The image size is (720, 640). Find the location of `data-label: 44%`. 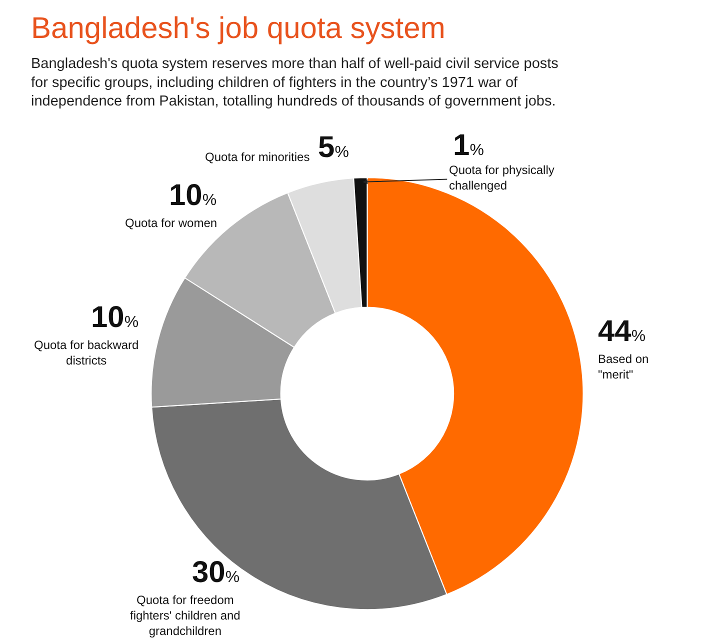

data-label: 44% is located at coordinates (622, 331).